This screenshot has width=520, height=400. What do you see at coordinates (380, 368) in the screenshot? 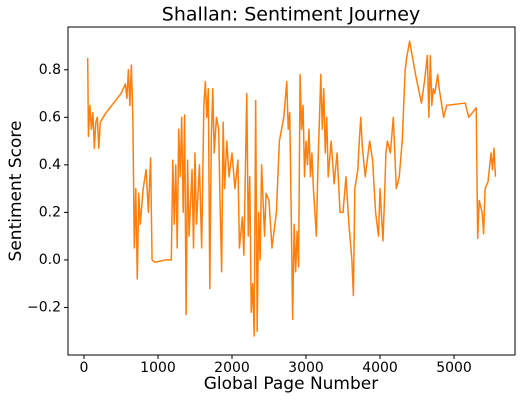
I see `x-tick-label: 4000` at bounding box center [380, 368].